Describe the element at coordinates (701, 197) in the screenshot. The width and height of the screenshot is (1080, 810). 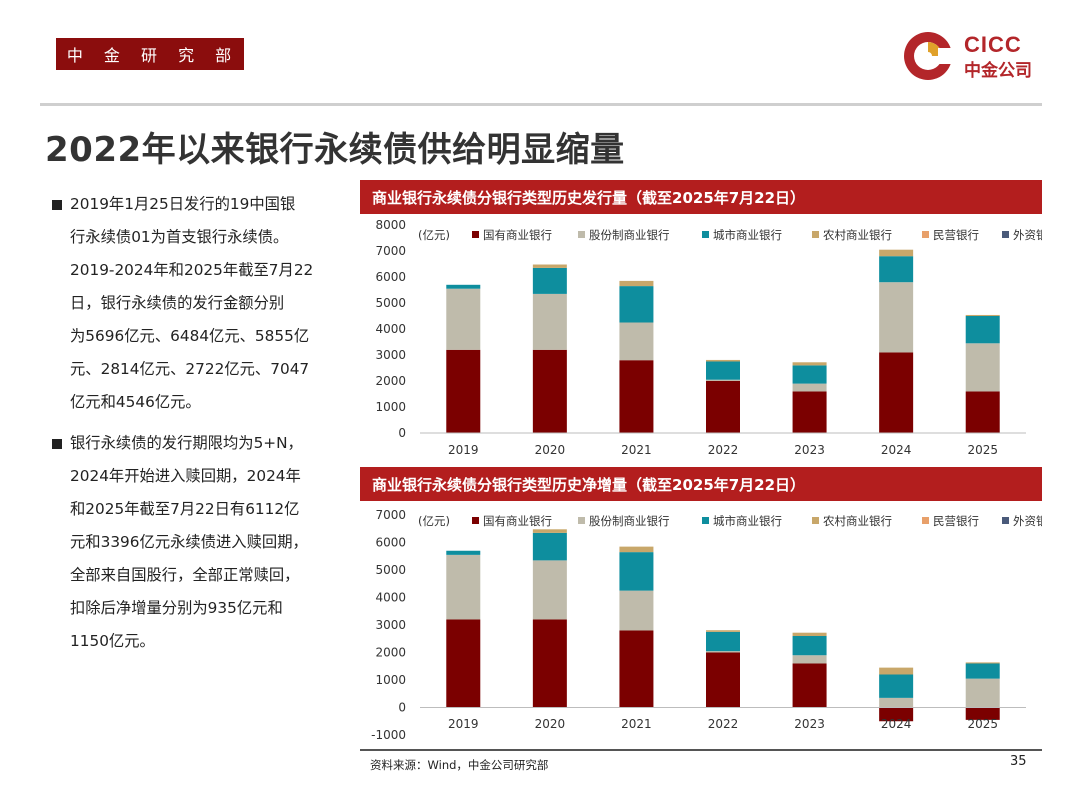
I see `chart-1-title: 商业银行永续债分银行类型历史发行量（截至2025年7月22日）` at that location.